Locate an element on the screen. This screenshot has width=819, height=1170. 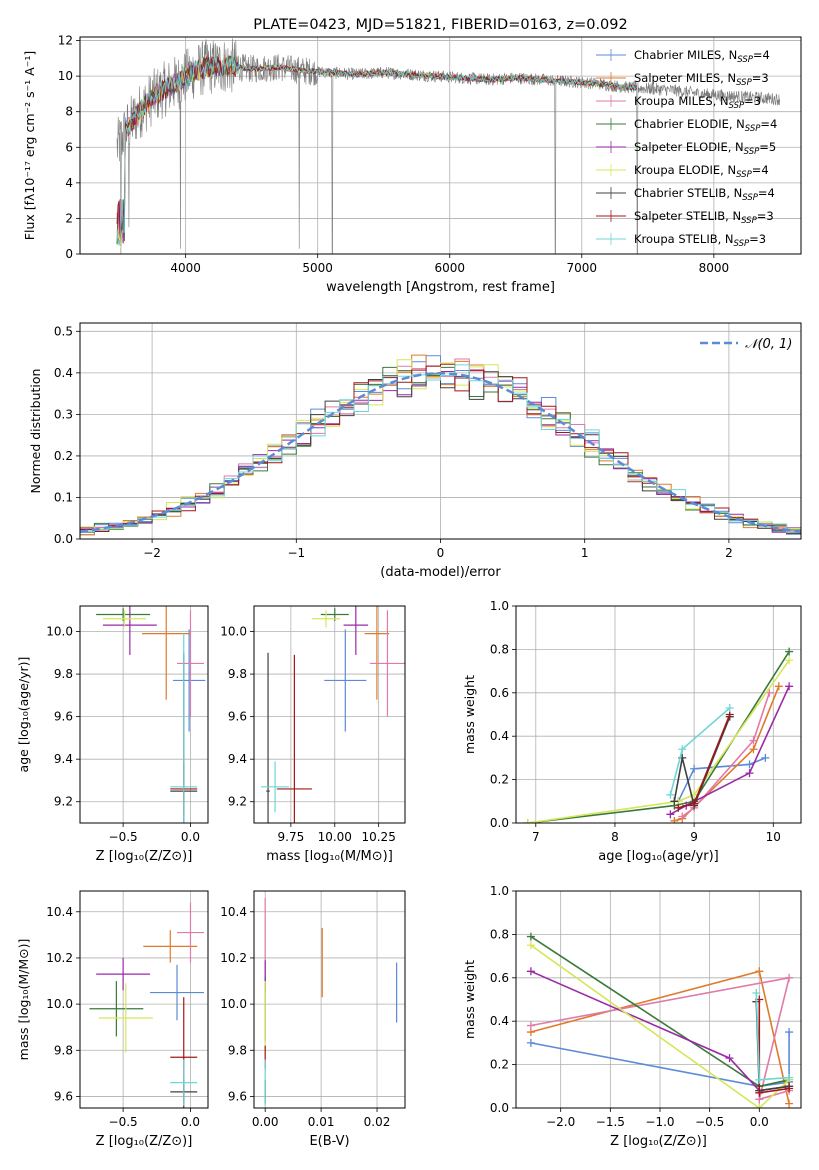
model-spectrum-kroupa_elodie is located at coordinates (376, 152).